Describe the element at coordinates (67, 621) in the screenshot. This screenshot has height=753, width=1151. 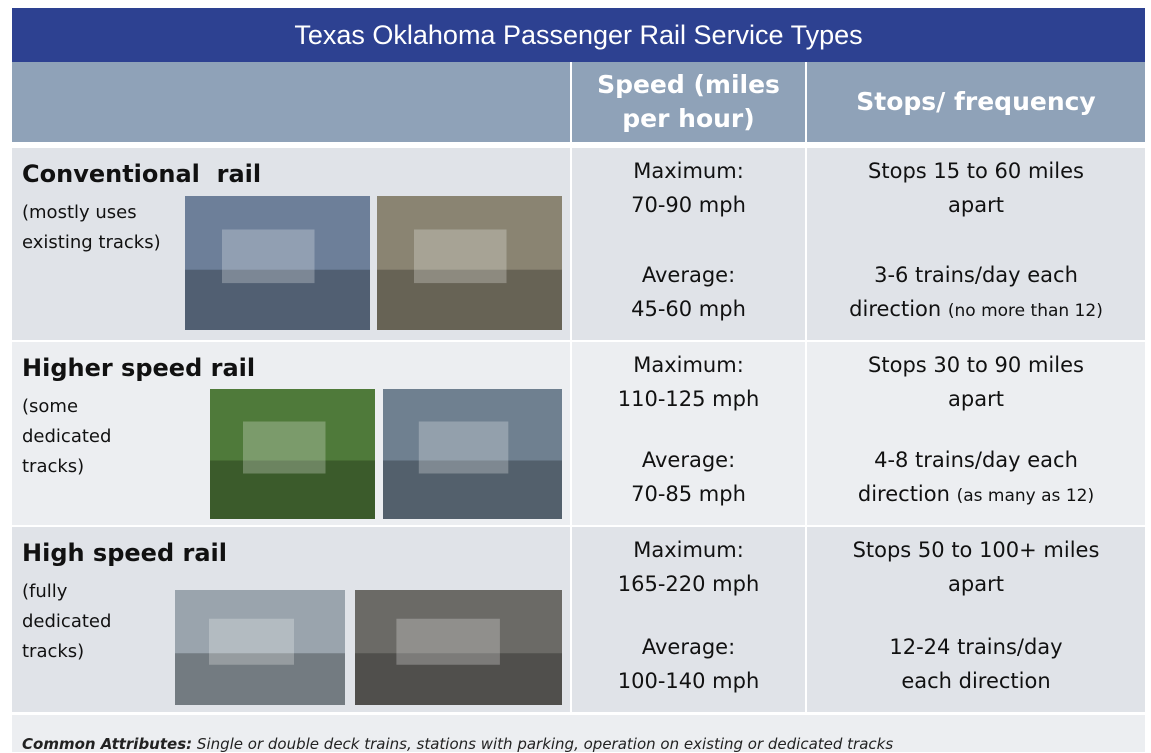
I see `service-note: (fully dedicated tracks)` at that location.